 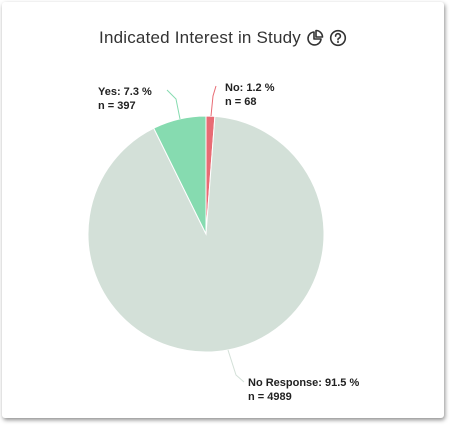 I want to click on chart-header: Indicated Interest in Study, so click(x=223, y=38).